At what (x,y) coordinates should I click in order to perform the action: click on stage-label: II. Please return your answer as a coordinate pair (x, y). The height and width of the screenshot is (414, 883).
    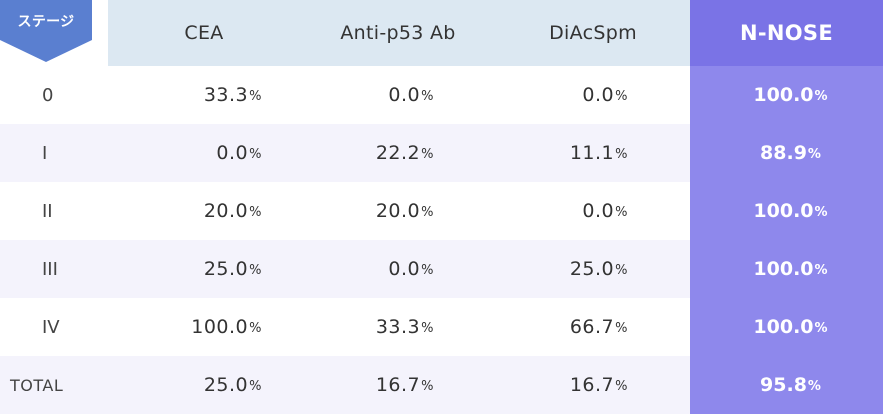
    Looking at the image, I should click on (47, 211).